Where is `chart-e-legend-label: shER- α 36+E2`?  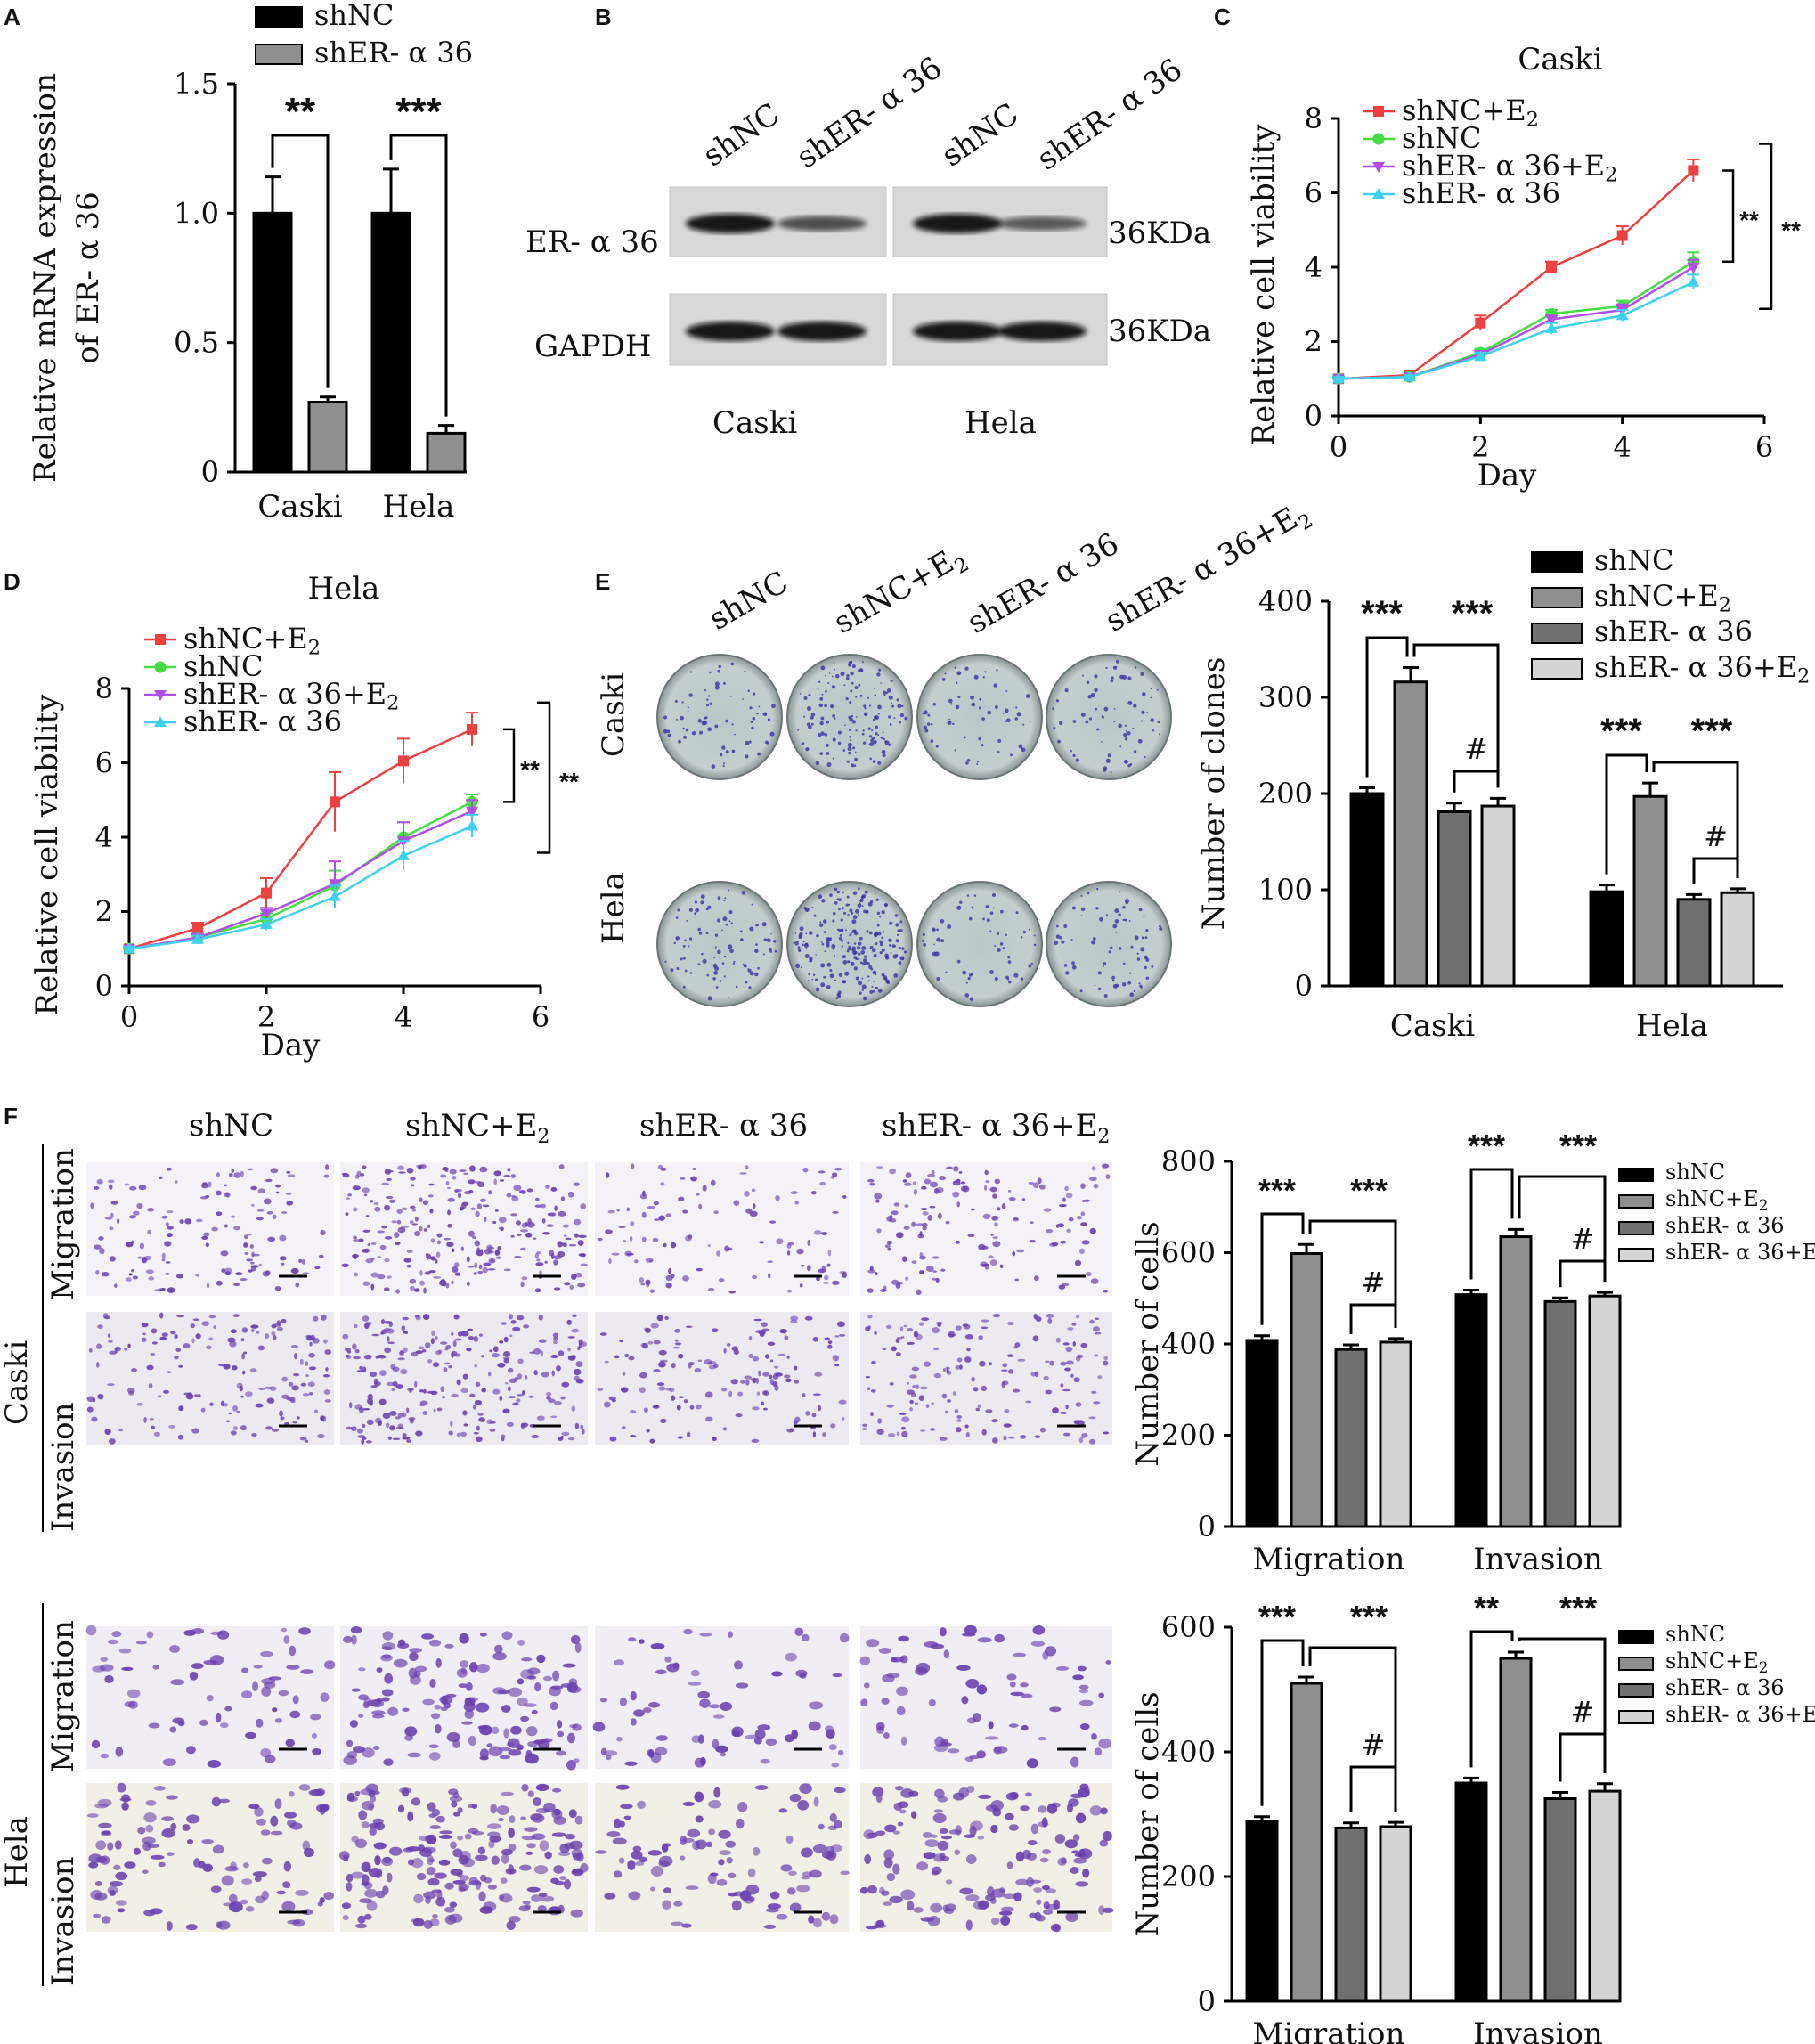
chart-e-legend-label: shER- α 36+E2 is located at coordinates (1702, 669).